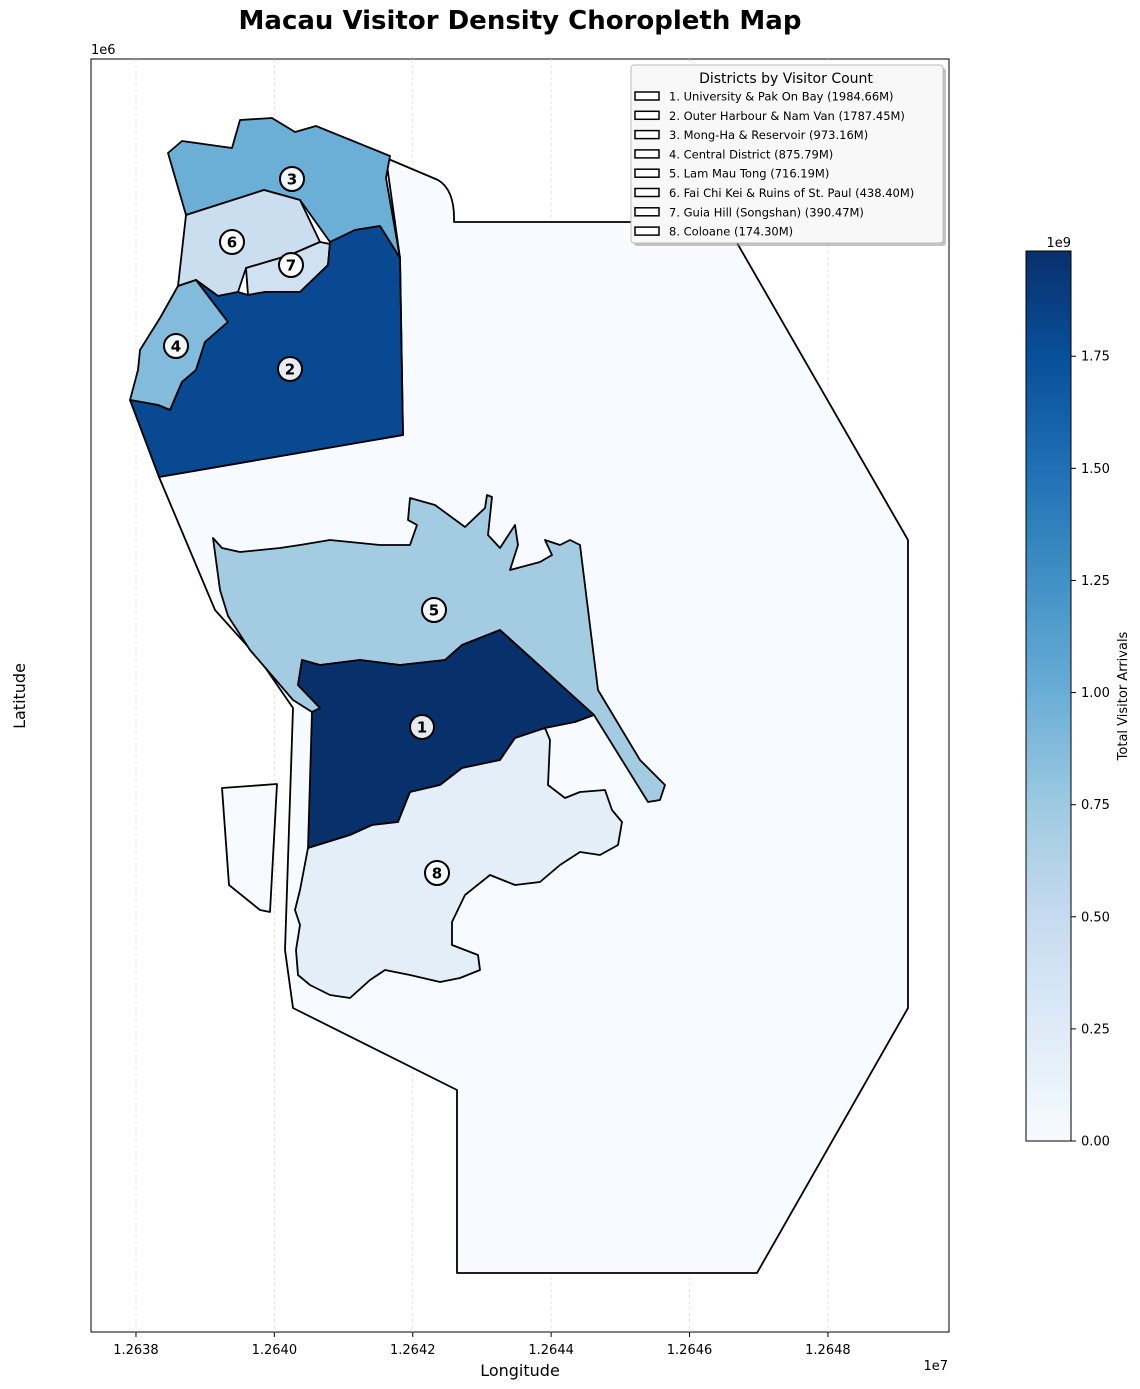 This screenshot has height=1389, width=1140. I want to click on district-markers: 1 2 3 4 5 6 7 8, so click(306, 526).